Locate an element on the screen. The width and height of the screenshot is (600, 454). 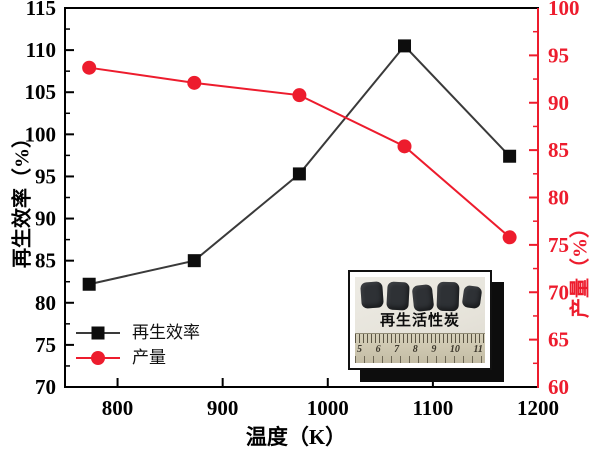
ruler-number: 7 is located at coordinates (397, 349).